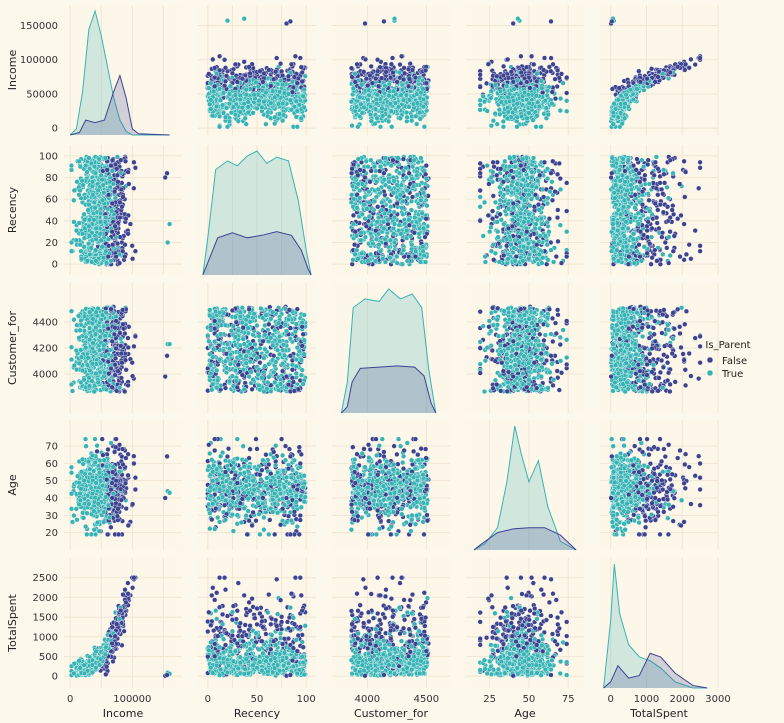  I want to click on y-tick-label: 100, so click(48, 156).